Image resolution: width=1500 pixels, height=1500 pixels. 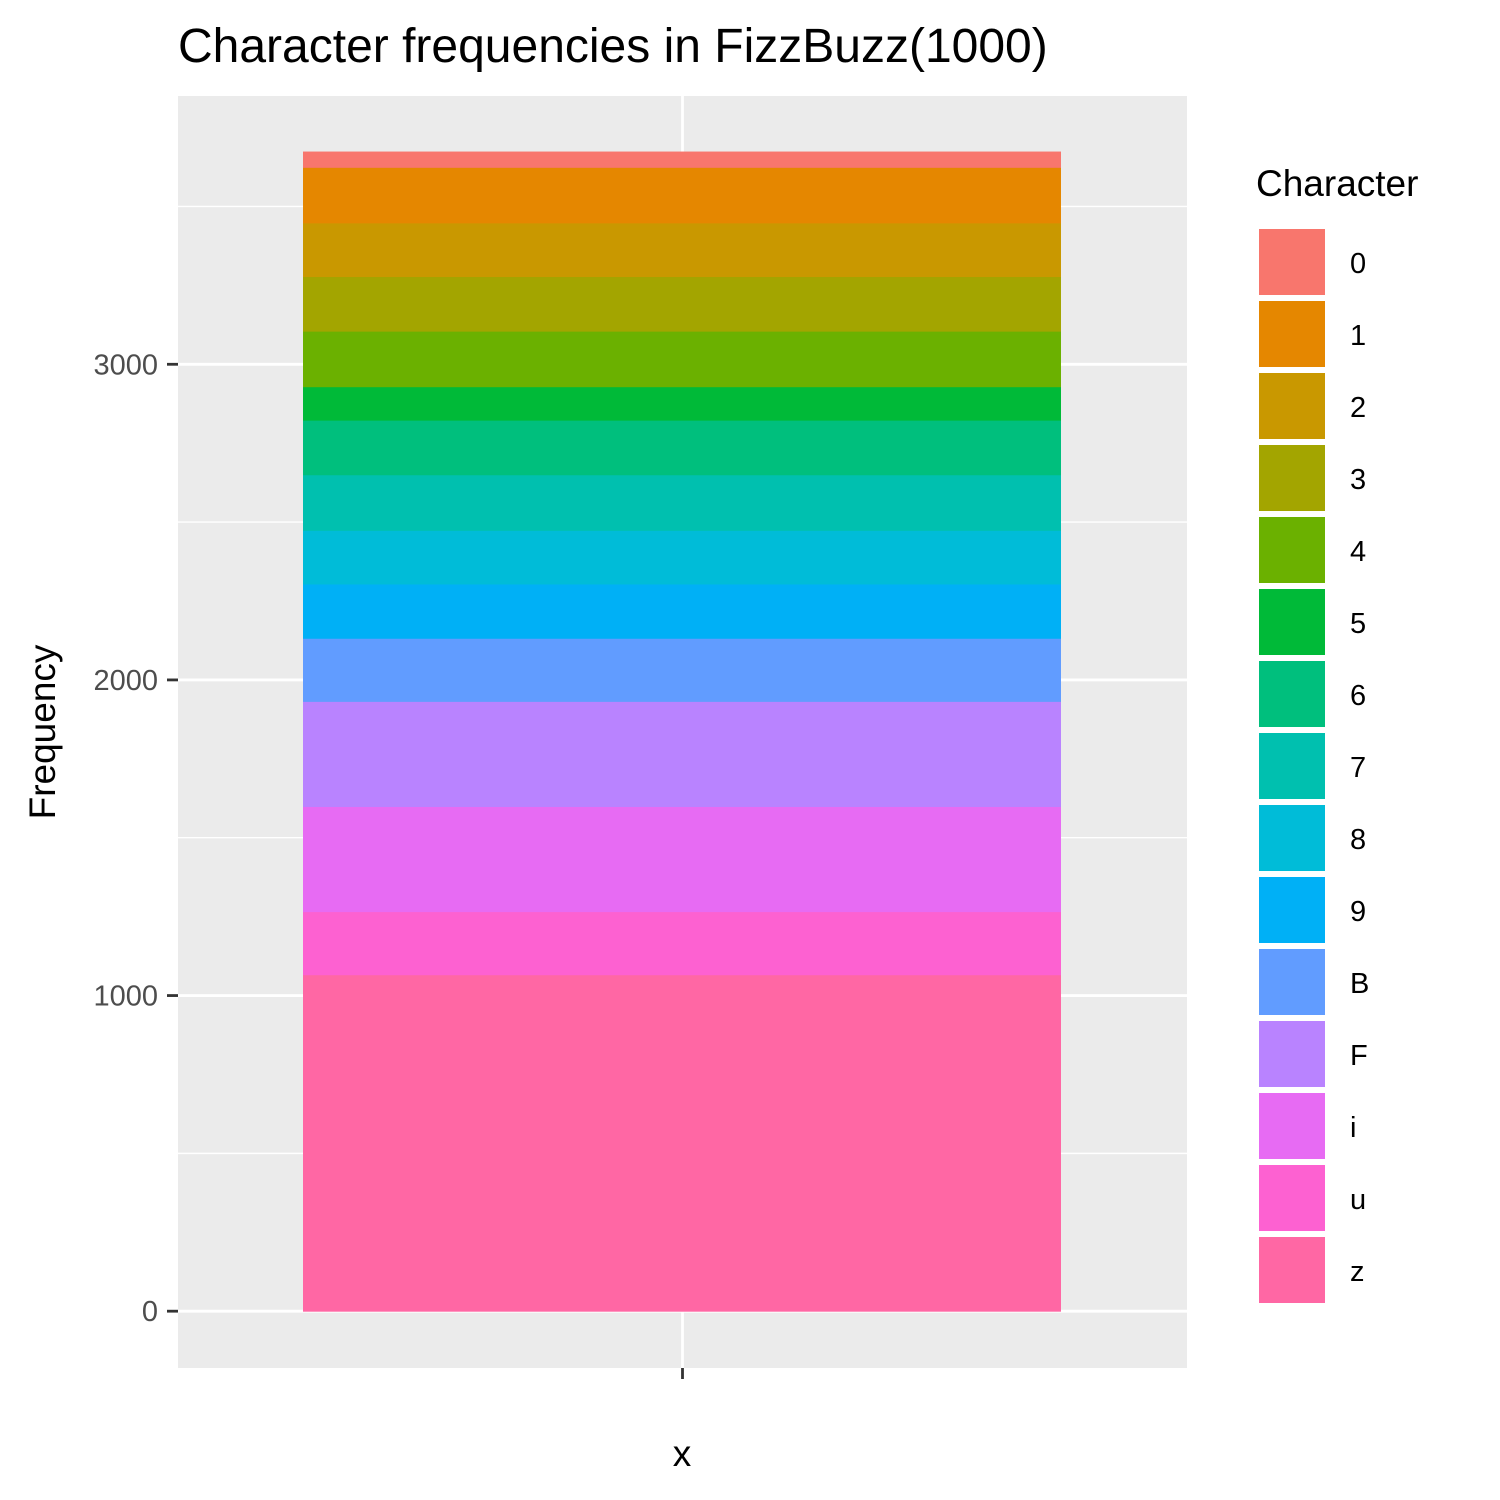 I want to click on legend-label-6: 6, so click(x=1358, y=696).